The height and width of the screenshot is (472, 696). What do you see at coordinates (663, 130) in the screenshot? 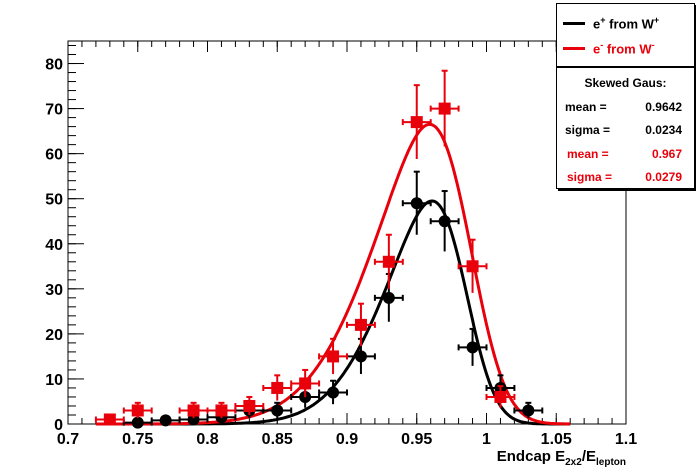
I see `stats-value: 0.0234` at bounding box center [663, 130].